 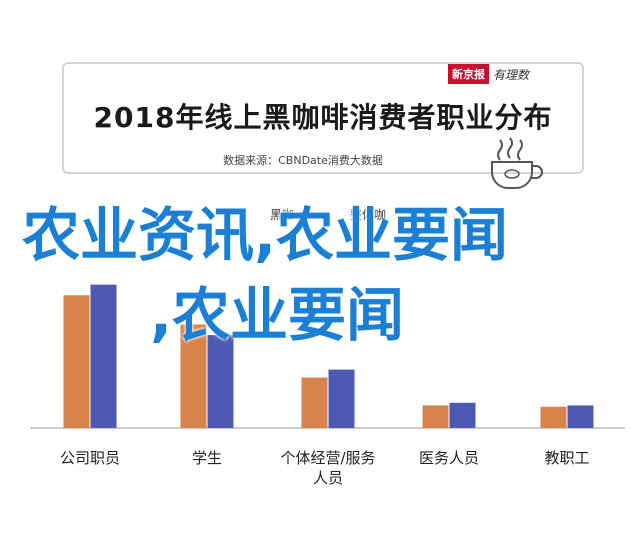 What do you see at coordinates (277, 315) in the screenshot?
I see `overlay-subheadline: ,农业要闻` at bounding box center [277, 315].